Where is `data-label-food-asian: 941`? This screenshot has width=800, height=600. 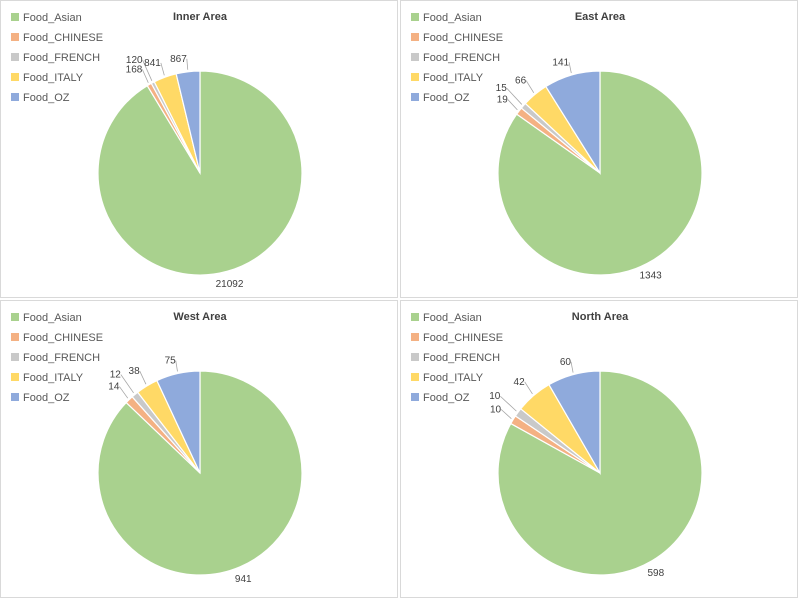 data-label-food-asian: 941 is located at coordinates (243, 579).